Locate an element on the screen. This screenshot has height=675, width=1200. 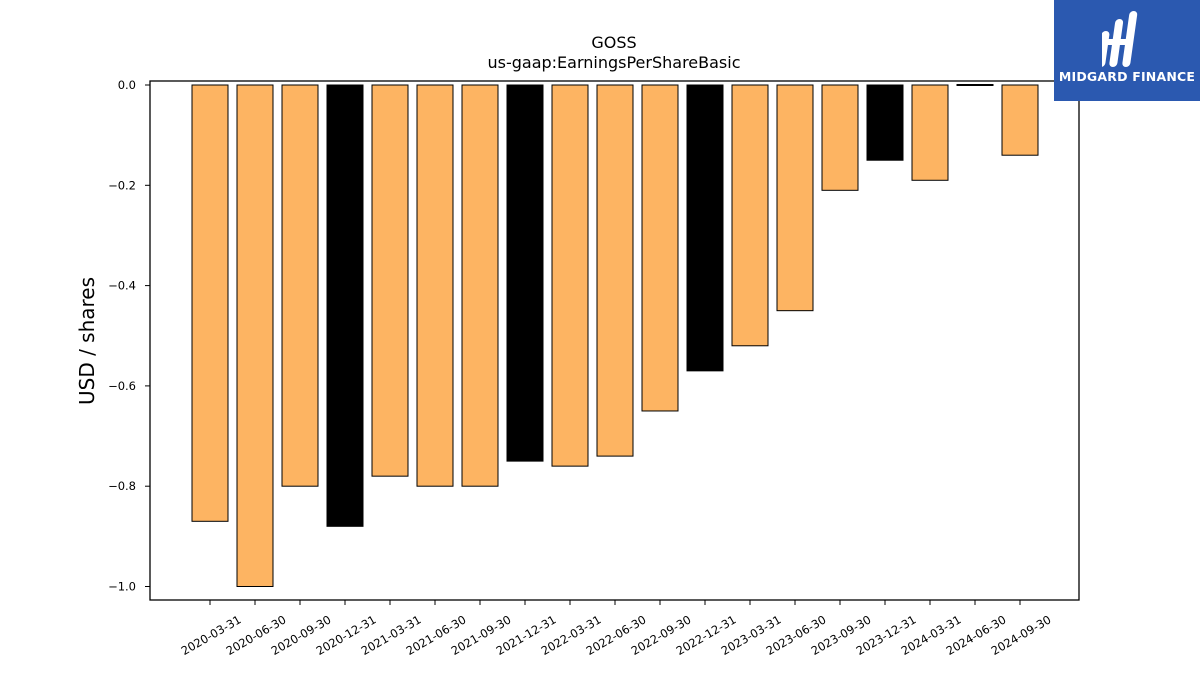
brand-logo: MIDGARD FINANCE is located at coordinates (1127, 50).